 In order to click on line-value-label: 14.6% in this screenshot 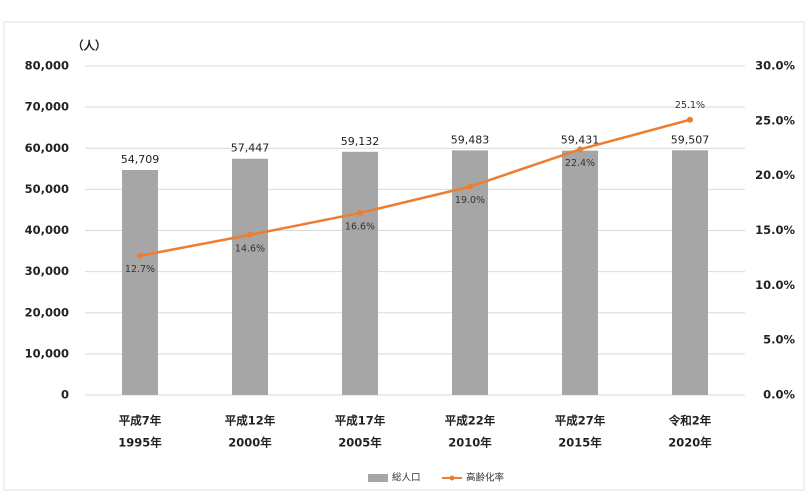, I will do `click(250, 248)`.